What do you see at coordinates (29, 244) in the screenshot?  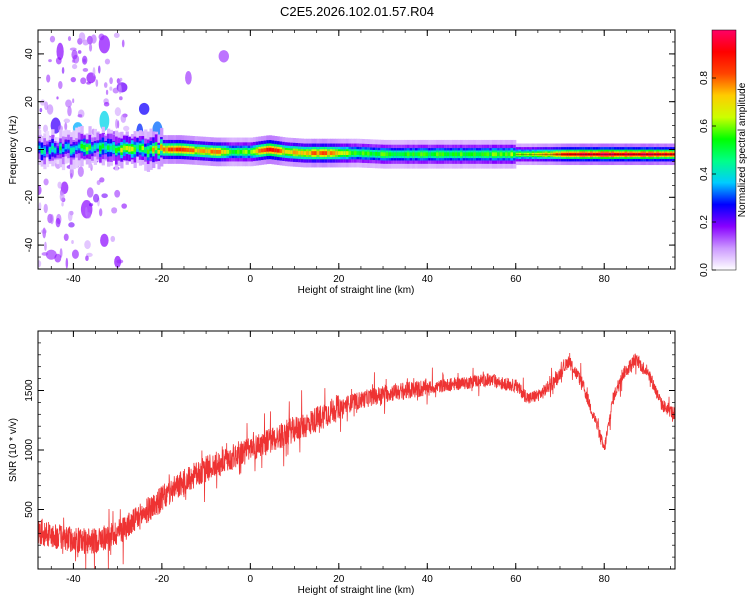 I see `spectrogram-y-tick-label: -40` at bounding box center [29, 244].